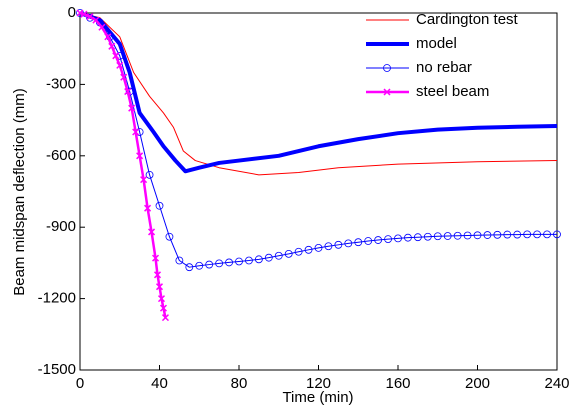  What do you see at coordinates (317, 397) in the screenshot?
I see `x-axis-title: Time (min)` at bounding box center [317, 397].